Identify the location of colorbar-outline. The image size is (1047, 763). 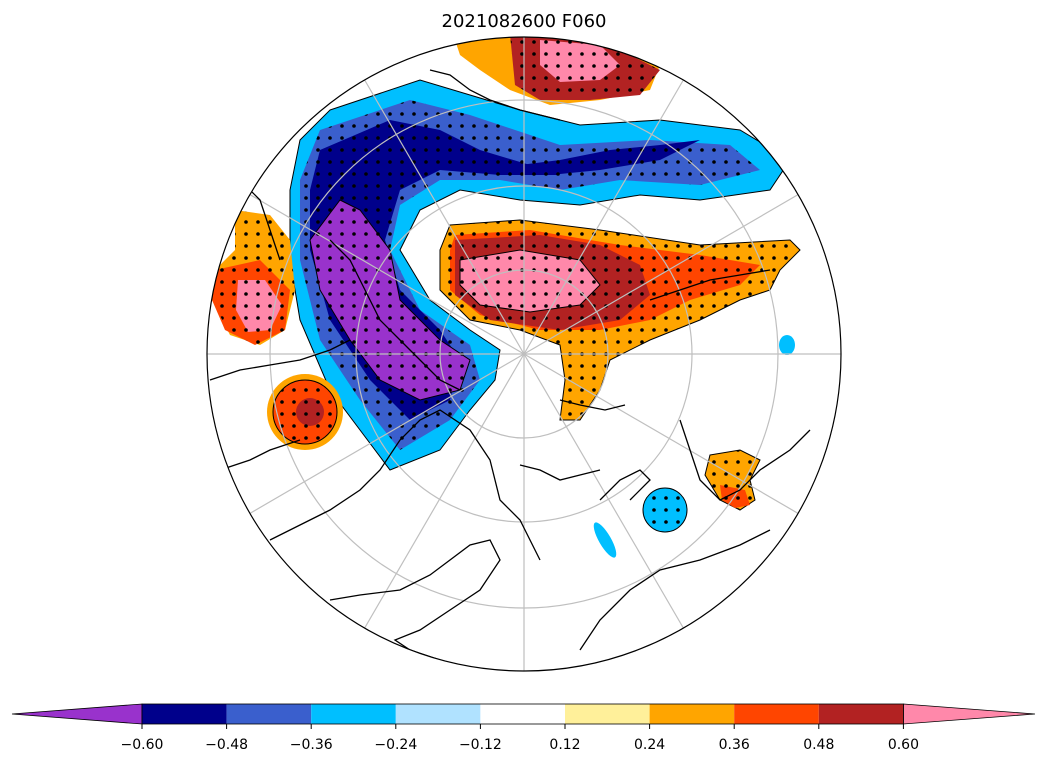
(522, 714).